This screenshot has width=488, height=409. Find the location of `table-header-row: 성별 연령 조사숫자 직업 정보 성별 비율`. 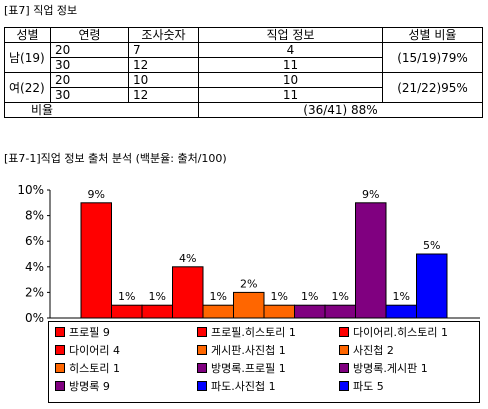

table-header-row: 성별 연령 조사숫자 직업 정보 성별 비율 is located at coordinates (243, 35).